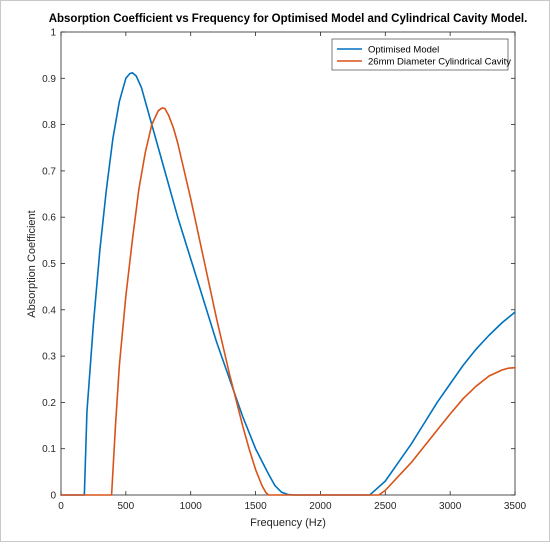  What do you see at coordinates (32, 263) in the screenshot?
I see `y-axis-label: Absorption Coefficient` at bounding box center [32, 263].